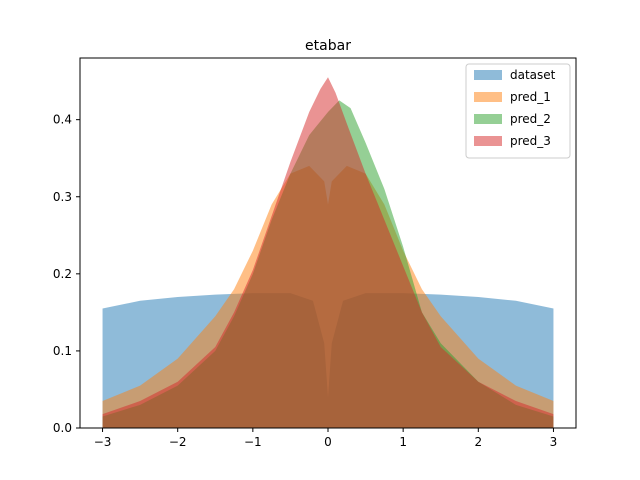 This screenshot has height=480, width=640. What do you see at coordinates (62, 120) in the screenshot?
I see `y-tick-label: 0.4` at bounding box center [62, 120].